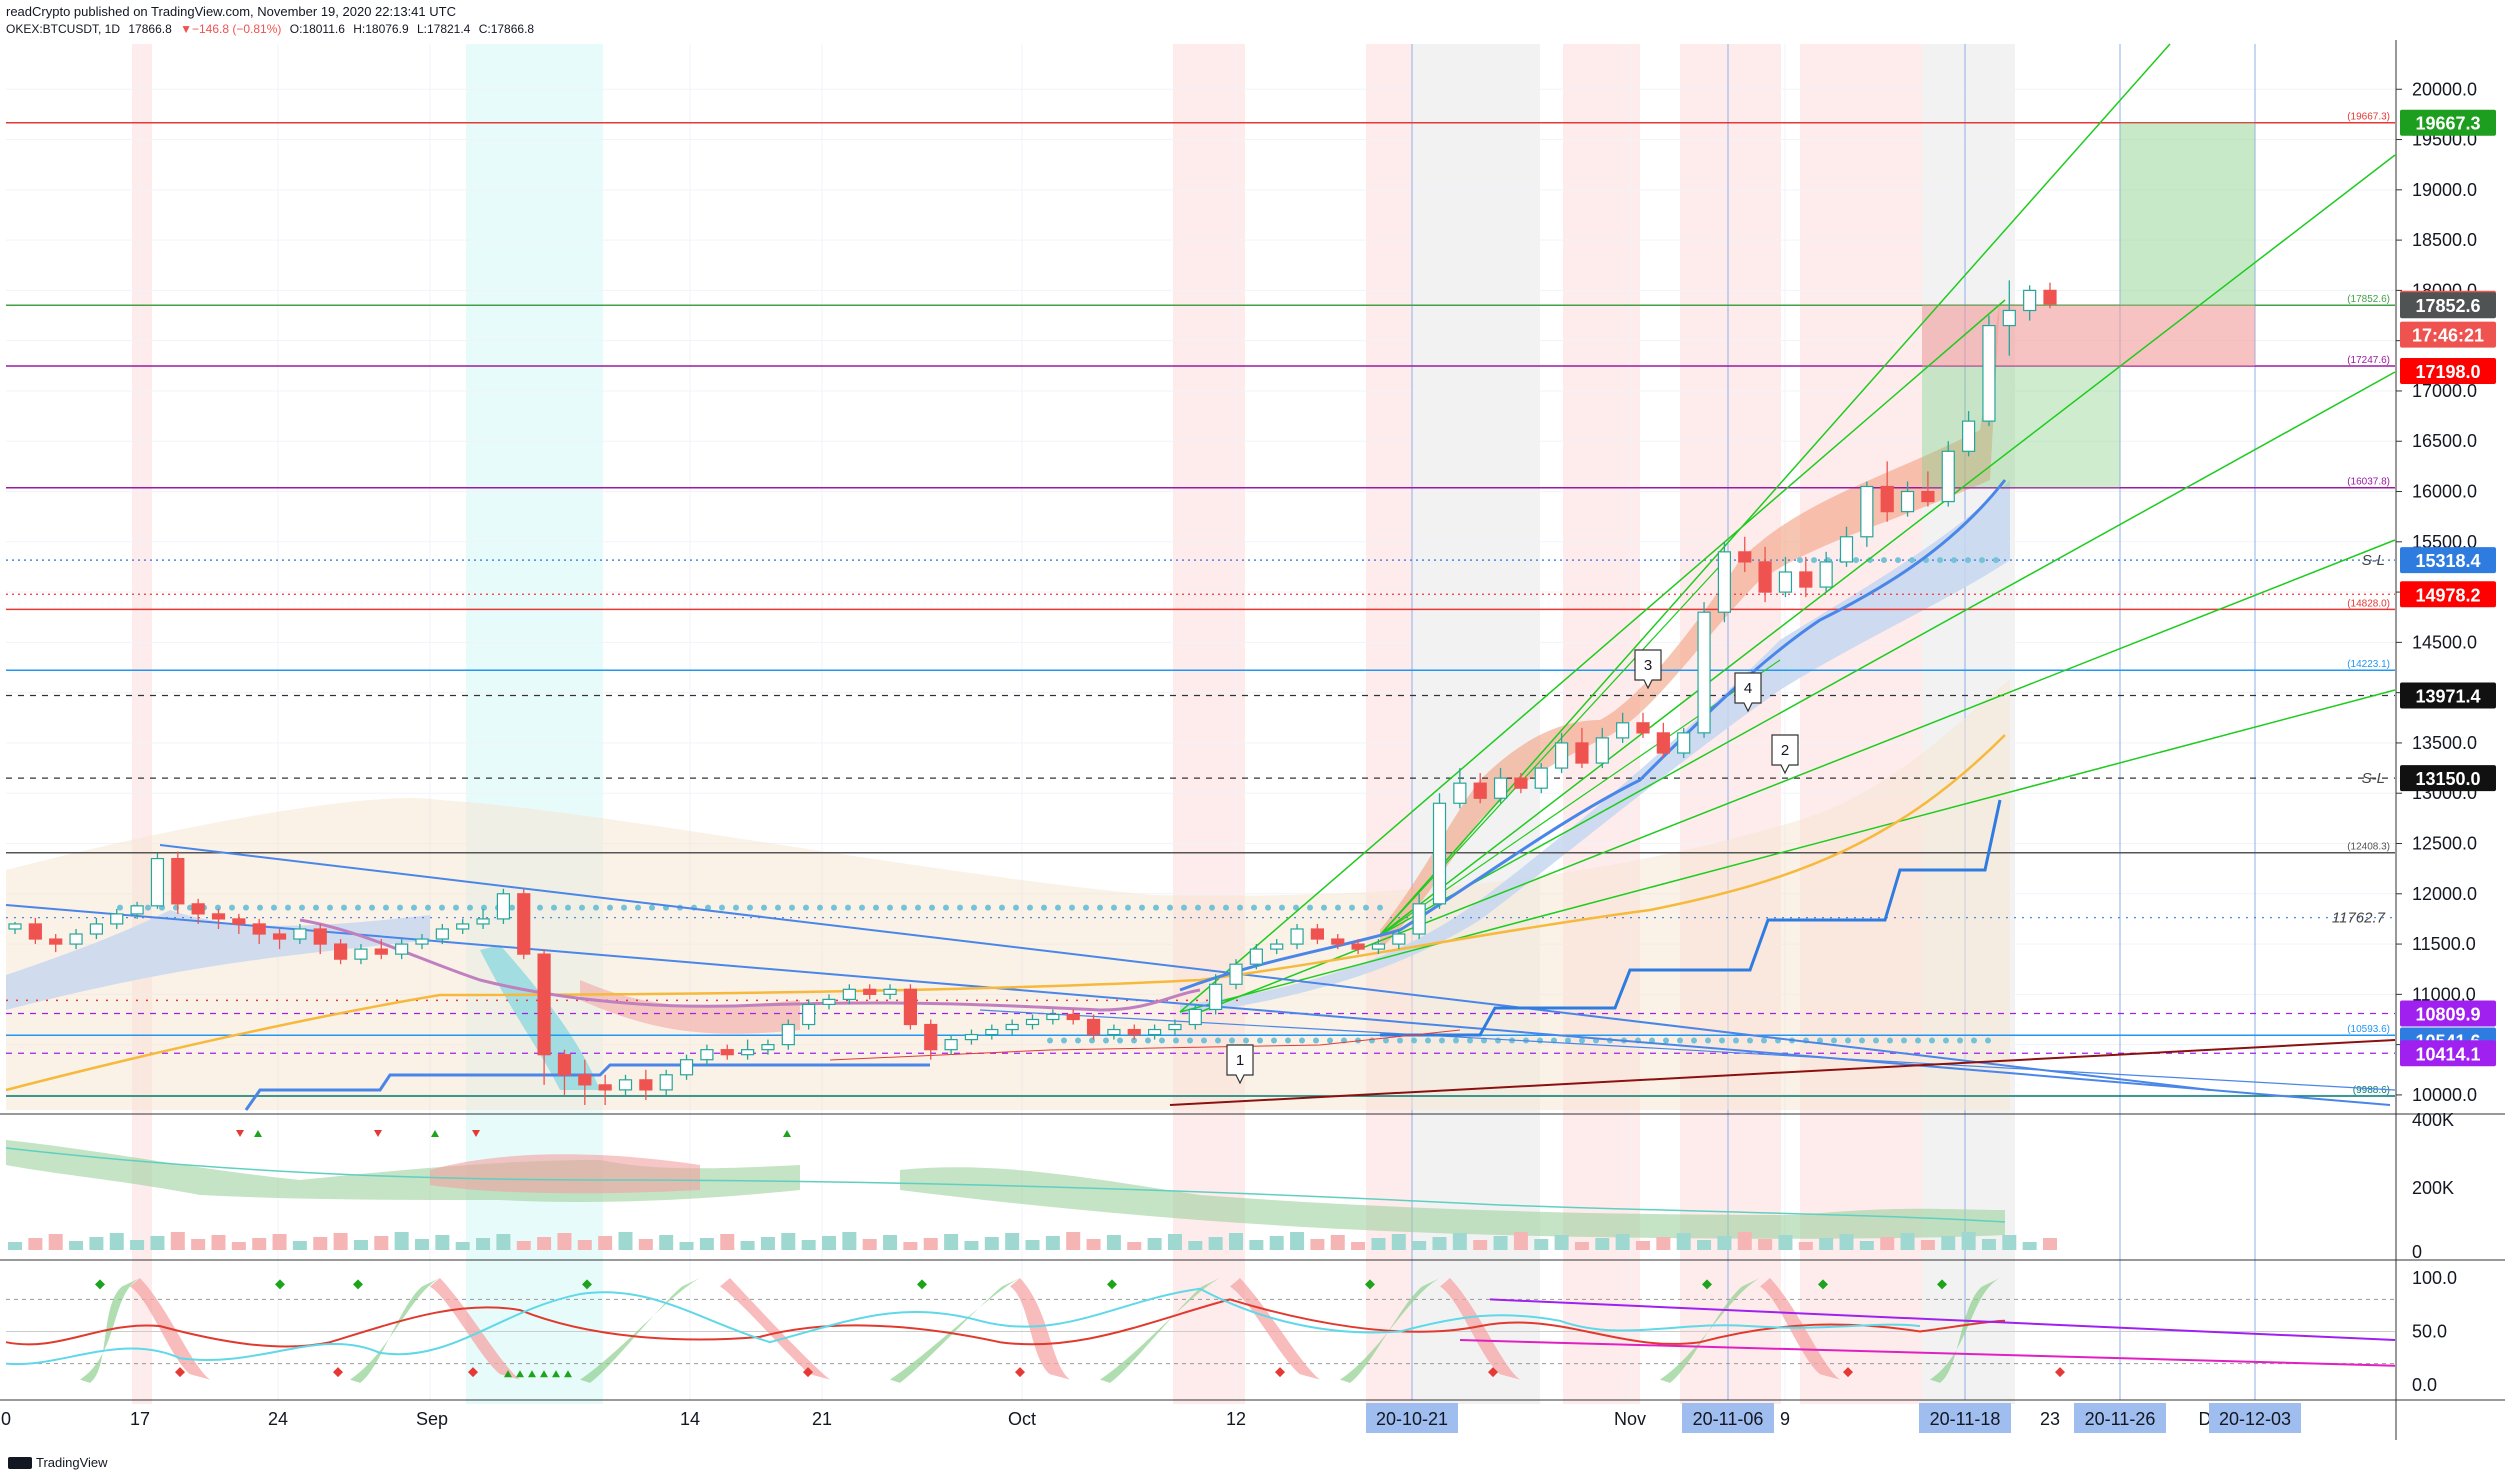  I want to click on price-axis-badge-text: 17:46:21, so click(2448, 336).